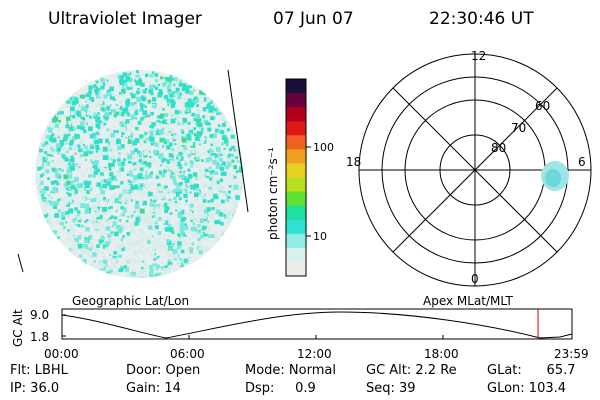 Image resolution: width=600 pixels, height=400 pixels. I want to click on filter-status: Flt: LBHL, so click(39, 370).